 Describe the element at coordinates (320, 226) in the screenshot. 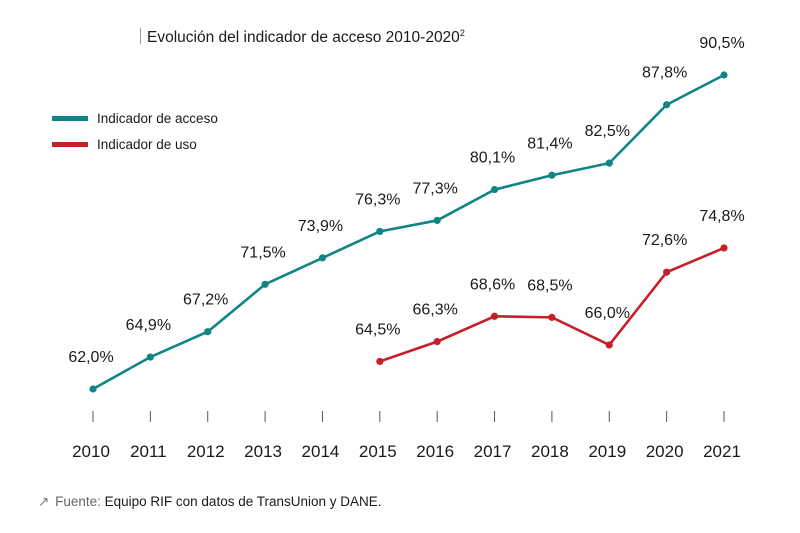

I see `data-label: 73,9%` at that location.